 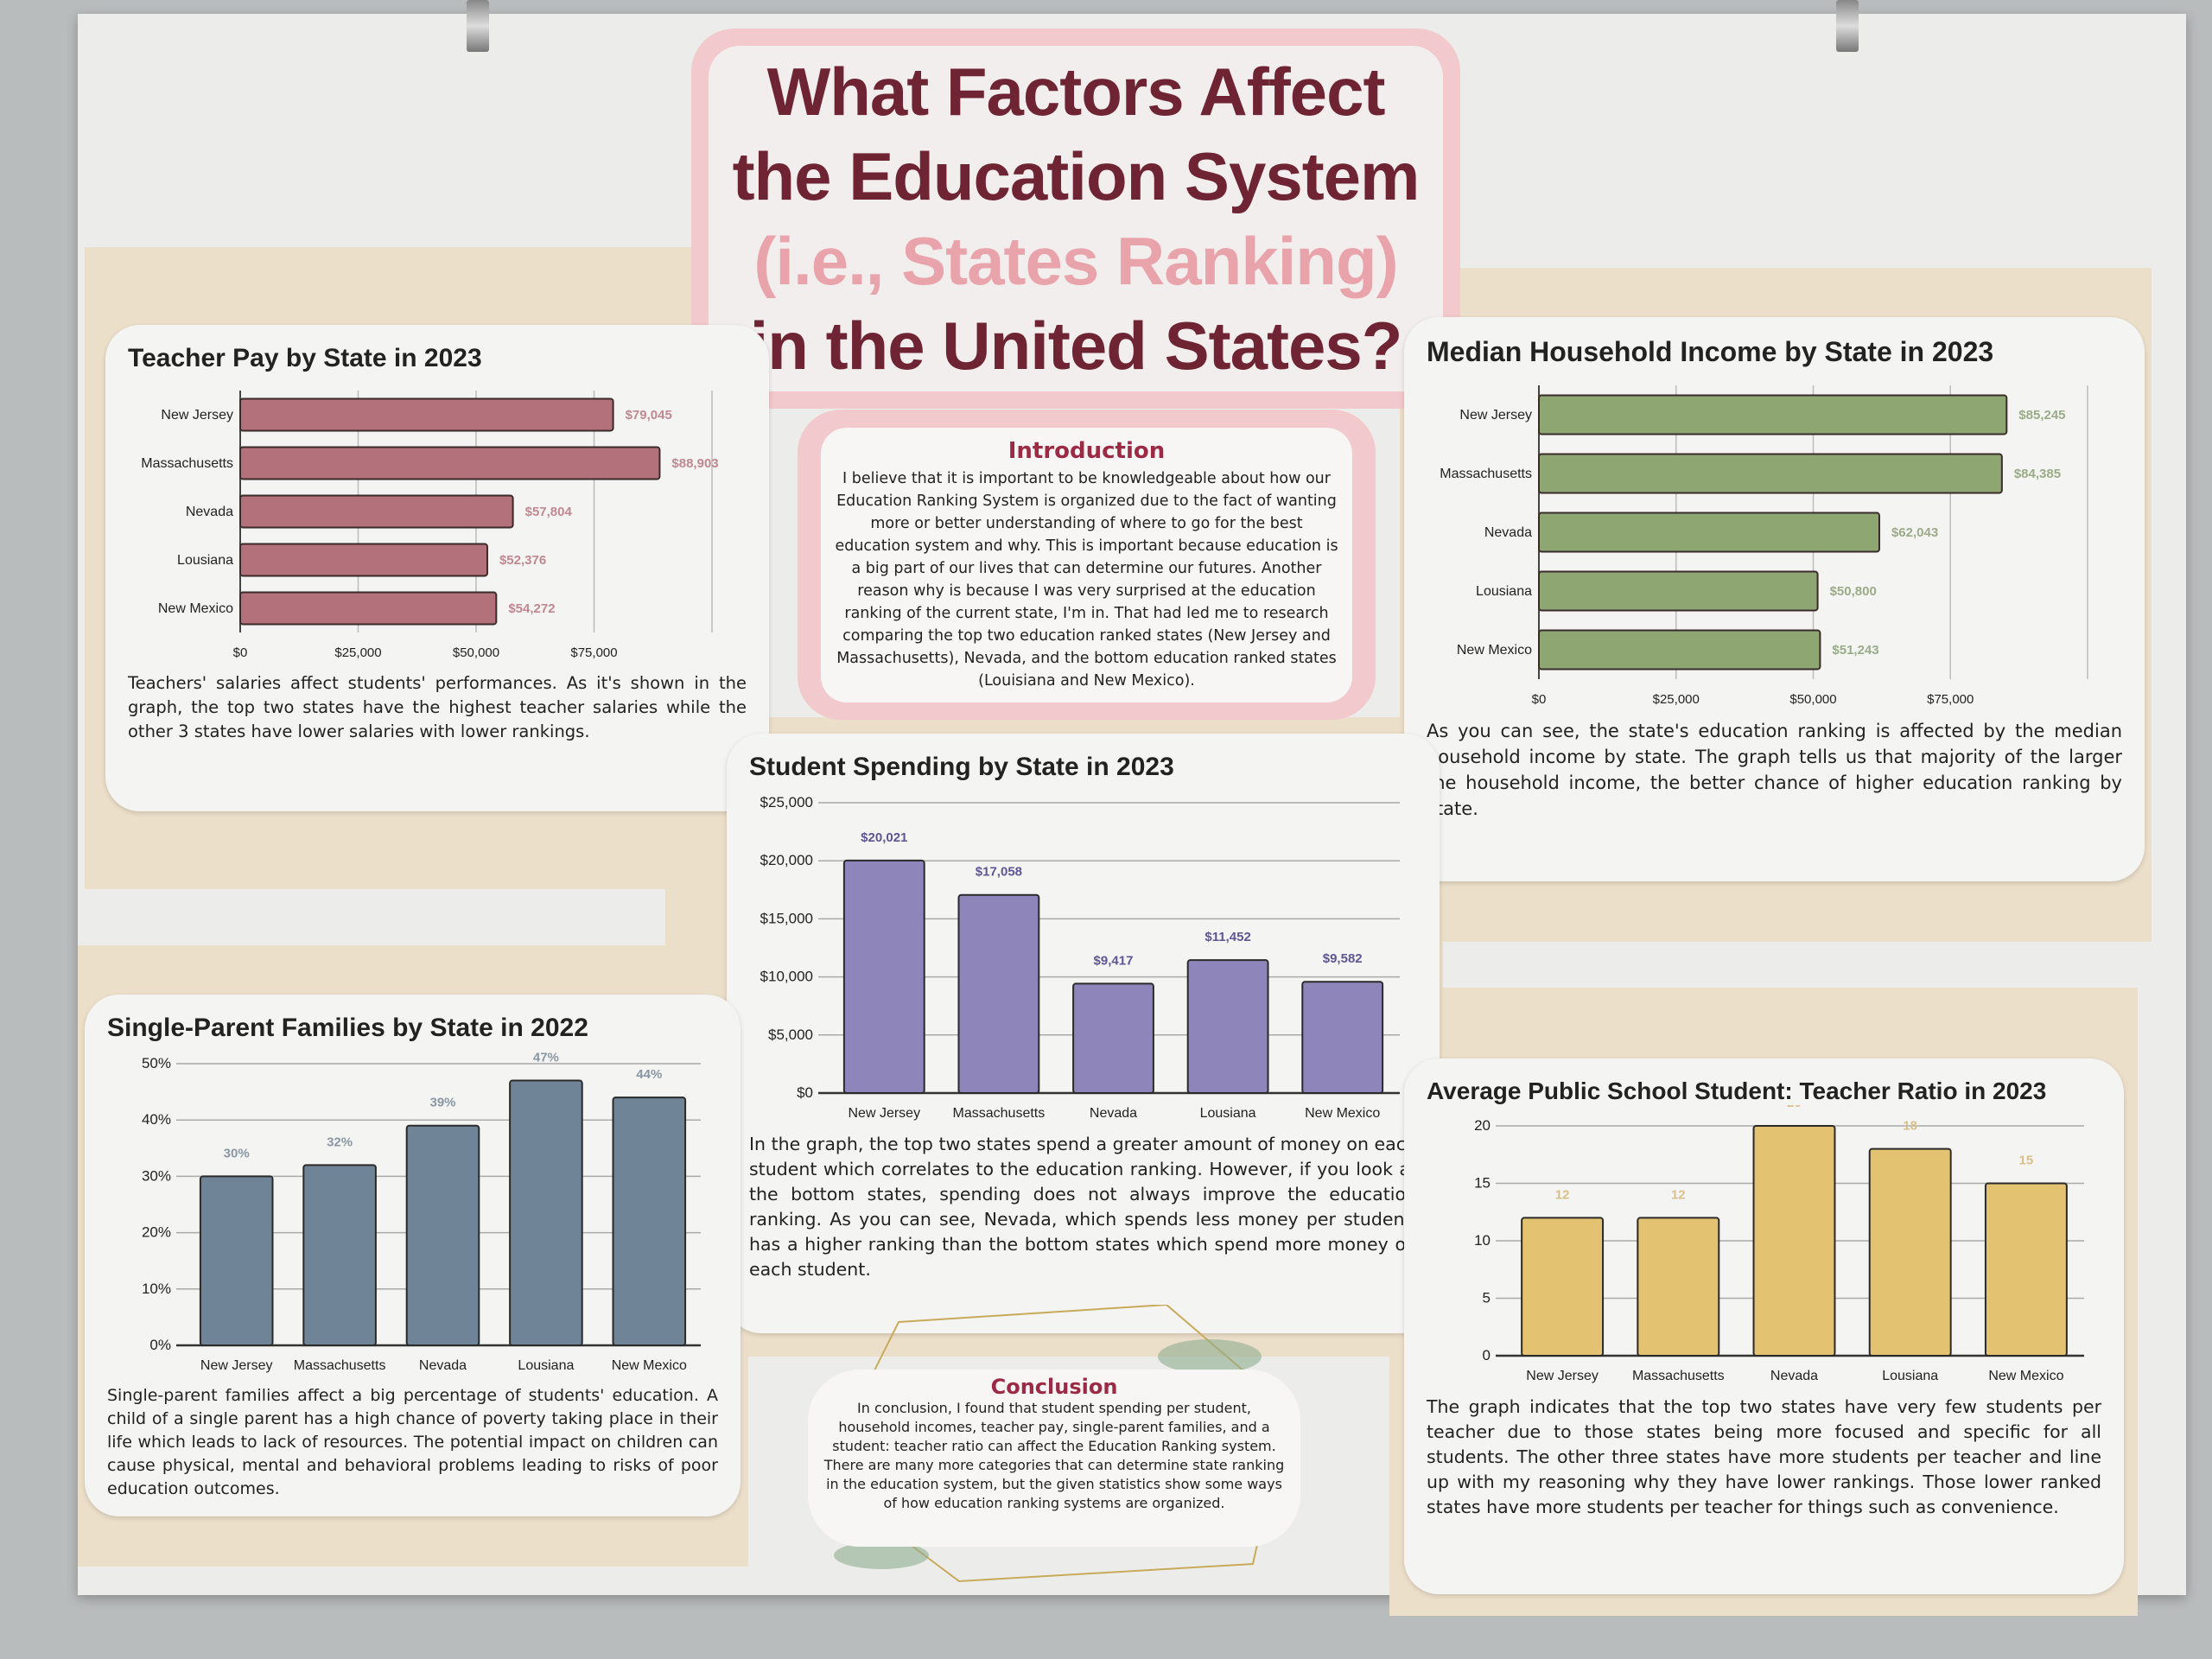 I want to click on tick-label: $75,000, so click(x=593, y=652).